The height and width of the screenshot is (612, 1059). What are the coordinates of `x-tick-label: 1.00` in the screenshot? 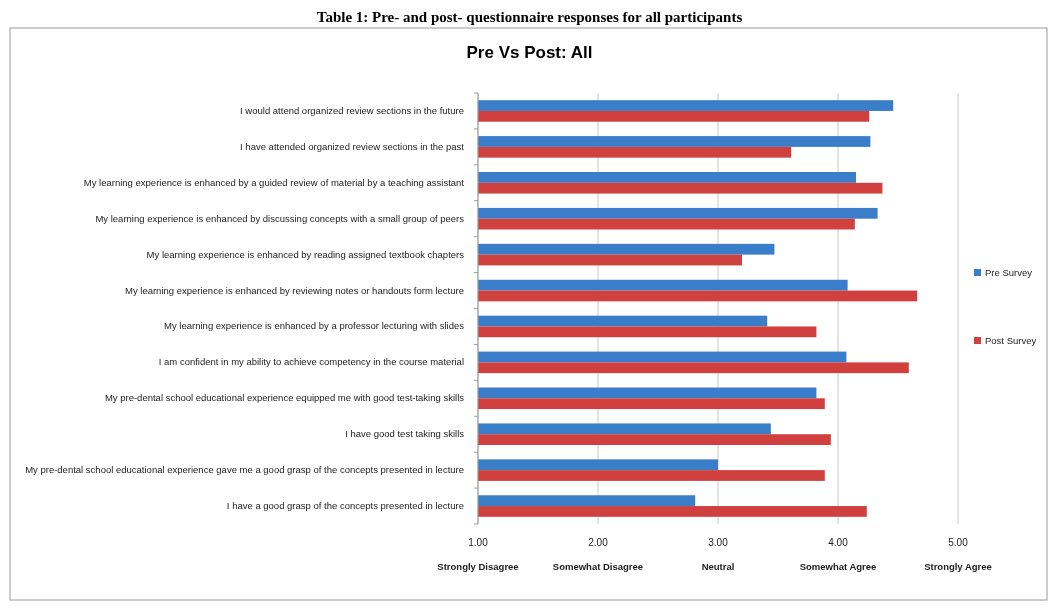 It's located at (478, 542).